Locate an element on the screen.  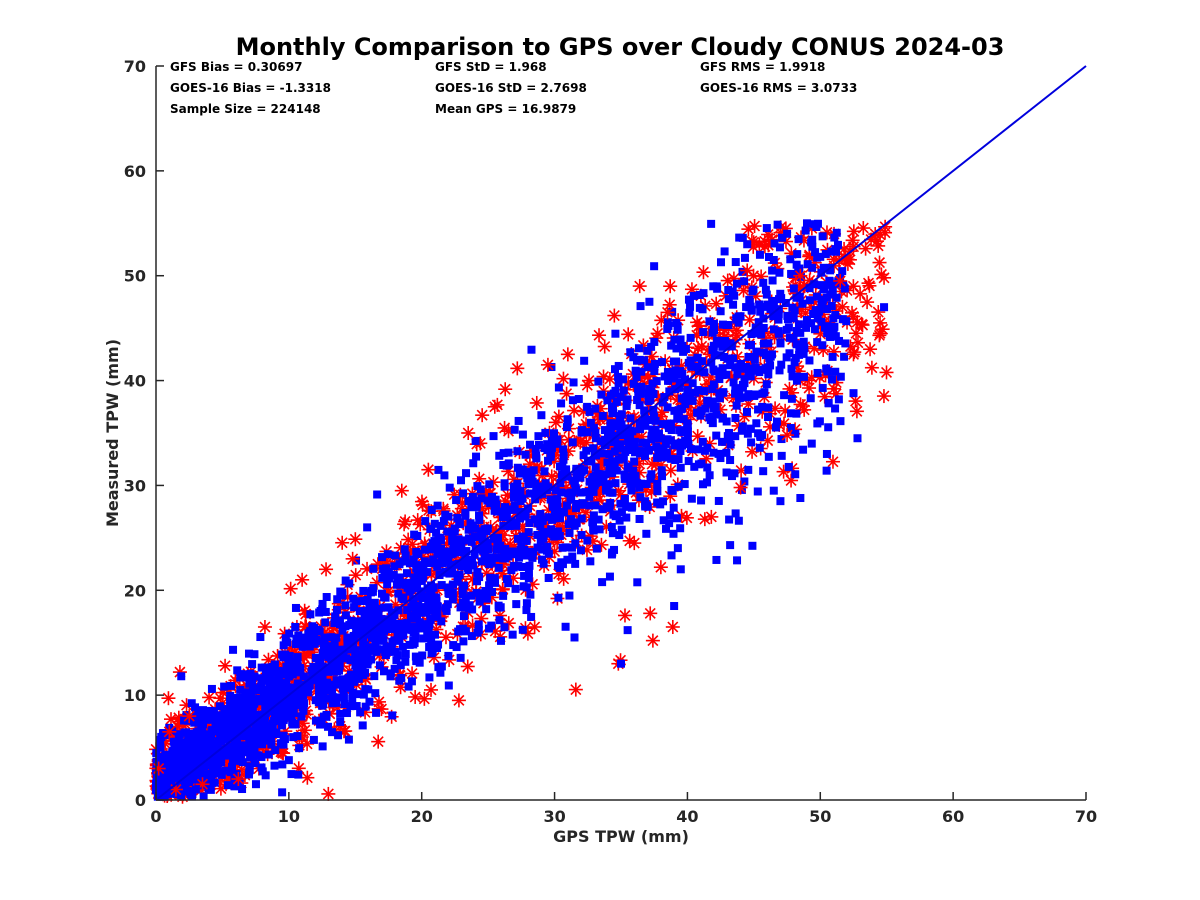
stat-goes-rms: GOES-16 RMS = 3.0733 is located at coordinates (778, 88).